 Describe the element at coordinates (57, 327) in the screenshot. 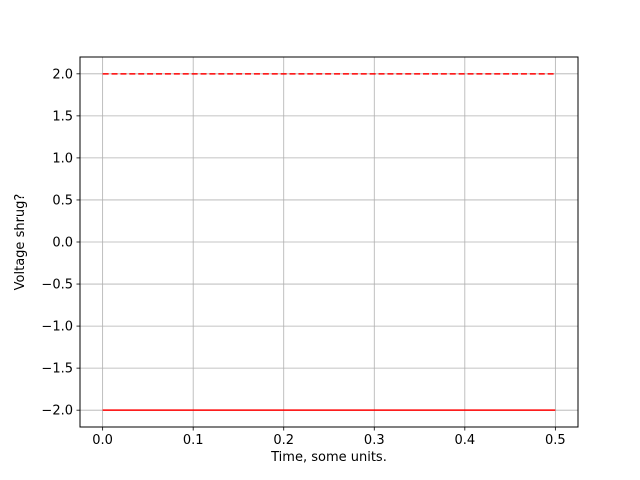

I see `y-tick-label: −1.0` at that location.